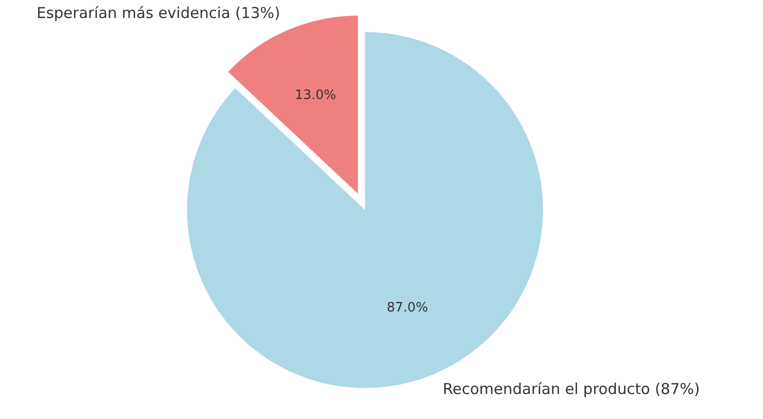 The height and width of the screenshot is (419, 763). Describe the element at coordinates (407, 308) in the screenshot. I see `data-label: 87.0%` at that location.